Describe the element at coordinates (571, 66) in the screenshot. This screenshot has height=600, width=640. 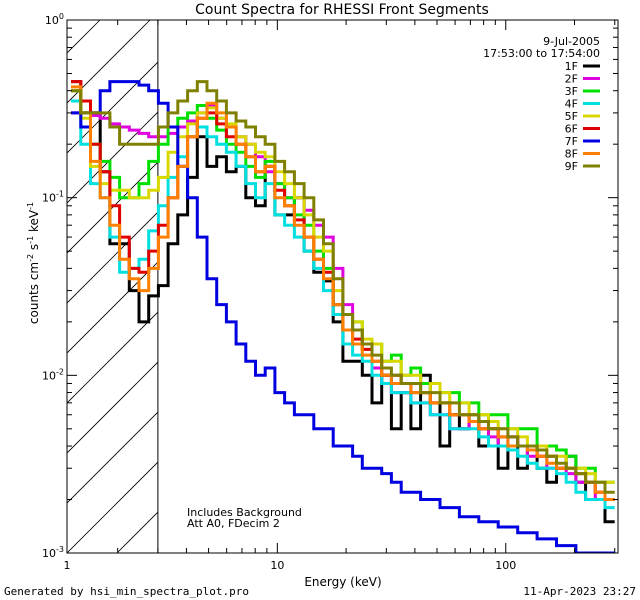
I see `legend-label-1F: 1F` at that location.